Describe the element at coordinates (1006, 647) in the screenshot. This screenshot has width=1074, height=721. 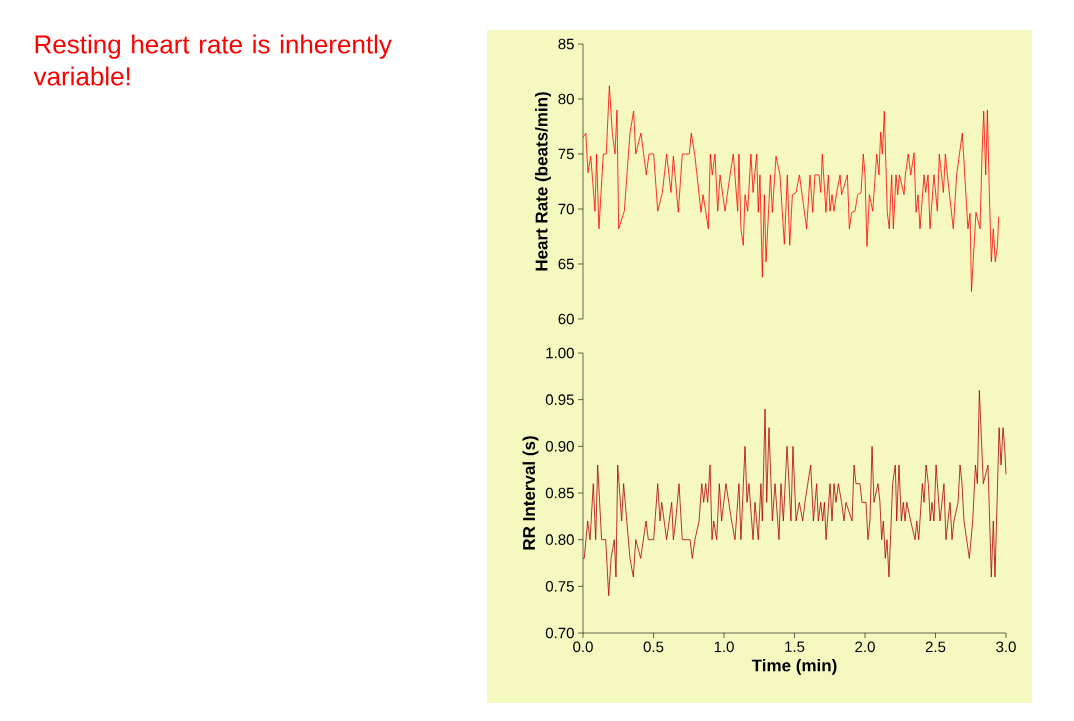
I see `x-tick-label: 3.0` at that location.